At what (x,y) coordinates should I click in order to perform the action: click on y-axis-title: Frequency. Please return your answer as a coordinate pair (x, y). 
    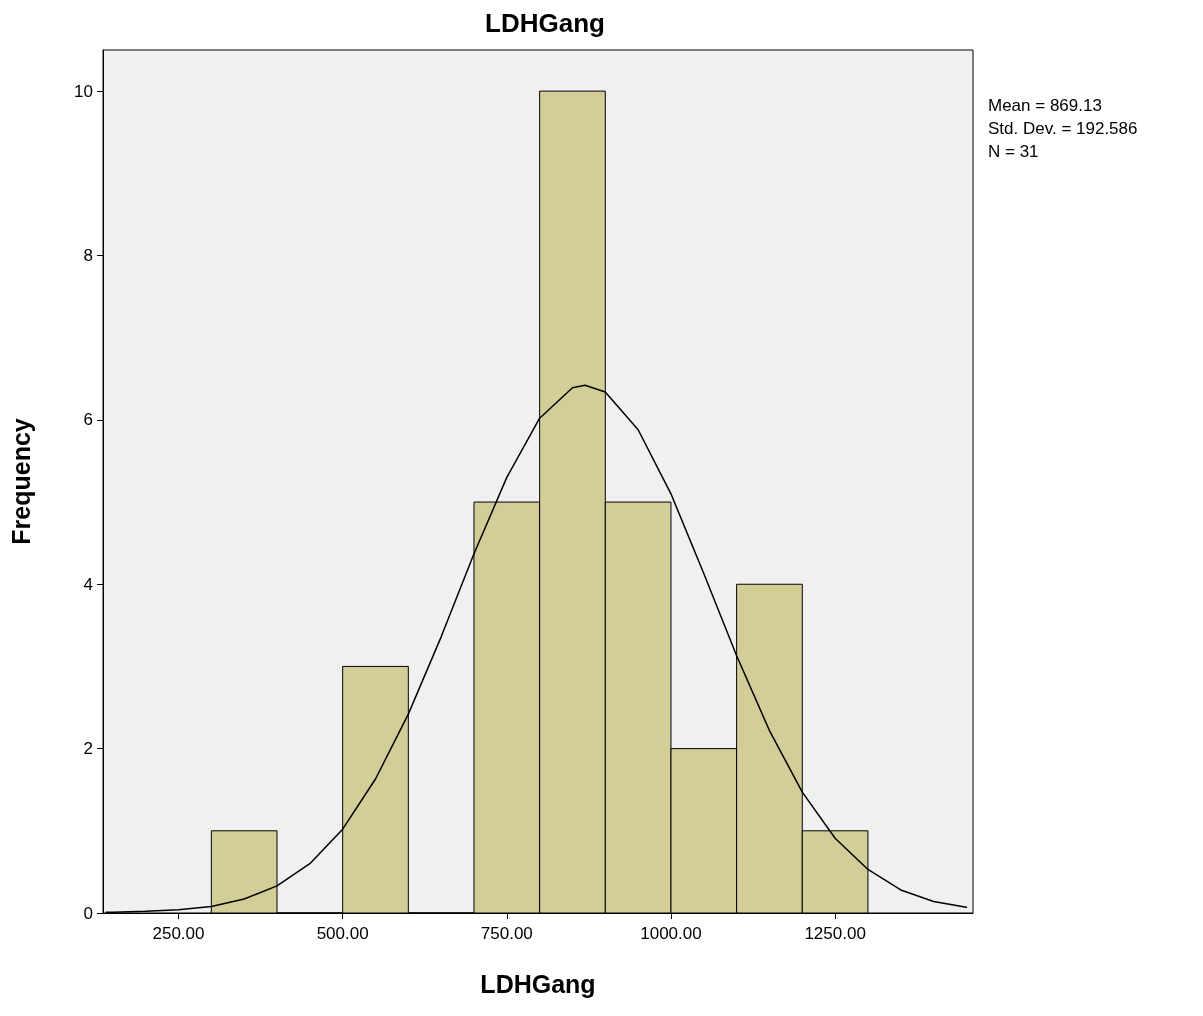
    Looking at the image, I should click on (20, 481).